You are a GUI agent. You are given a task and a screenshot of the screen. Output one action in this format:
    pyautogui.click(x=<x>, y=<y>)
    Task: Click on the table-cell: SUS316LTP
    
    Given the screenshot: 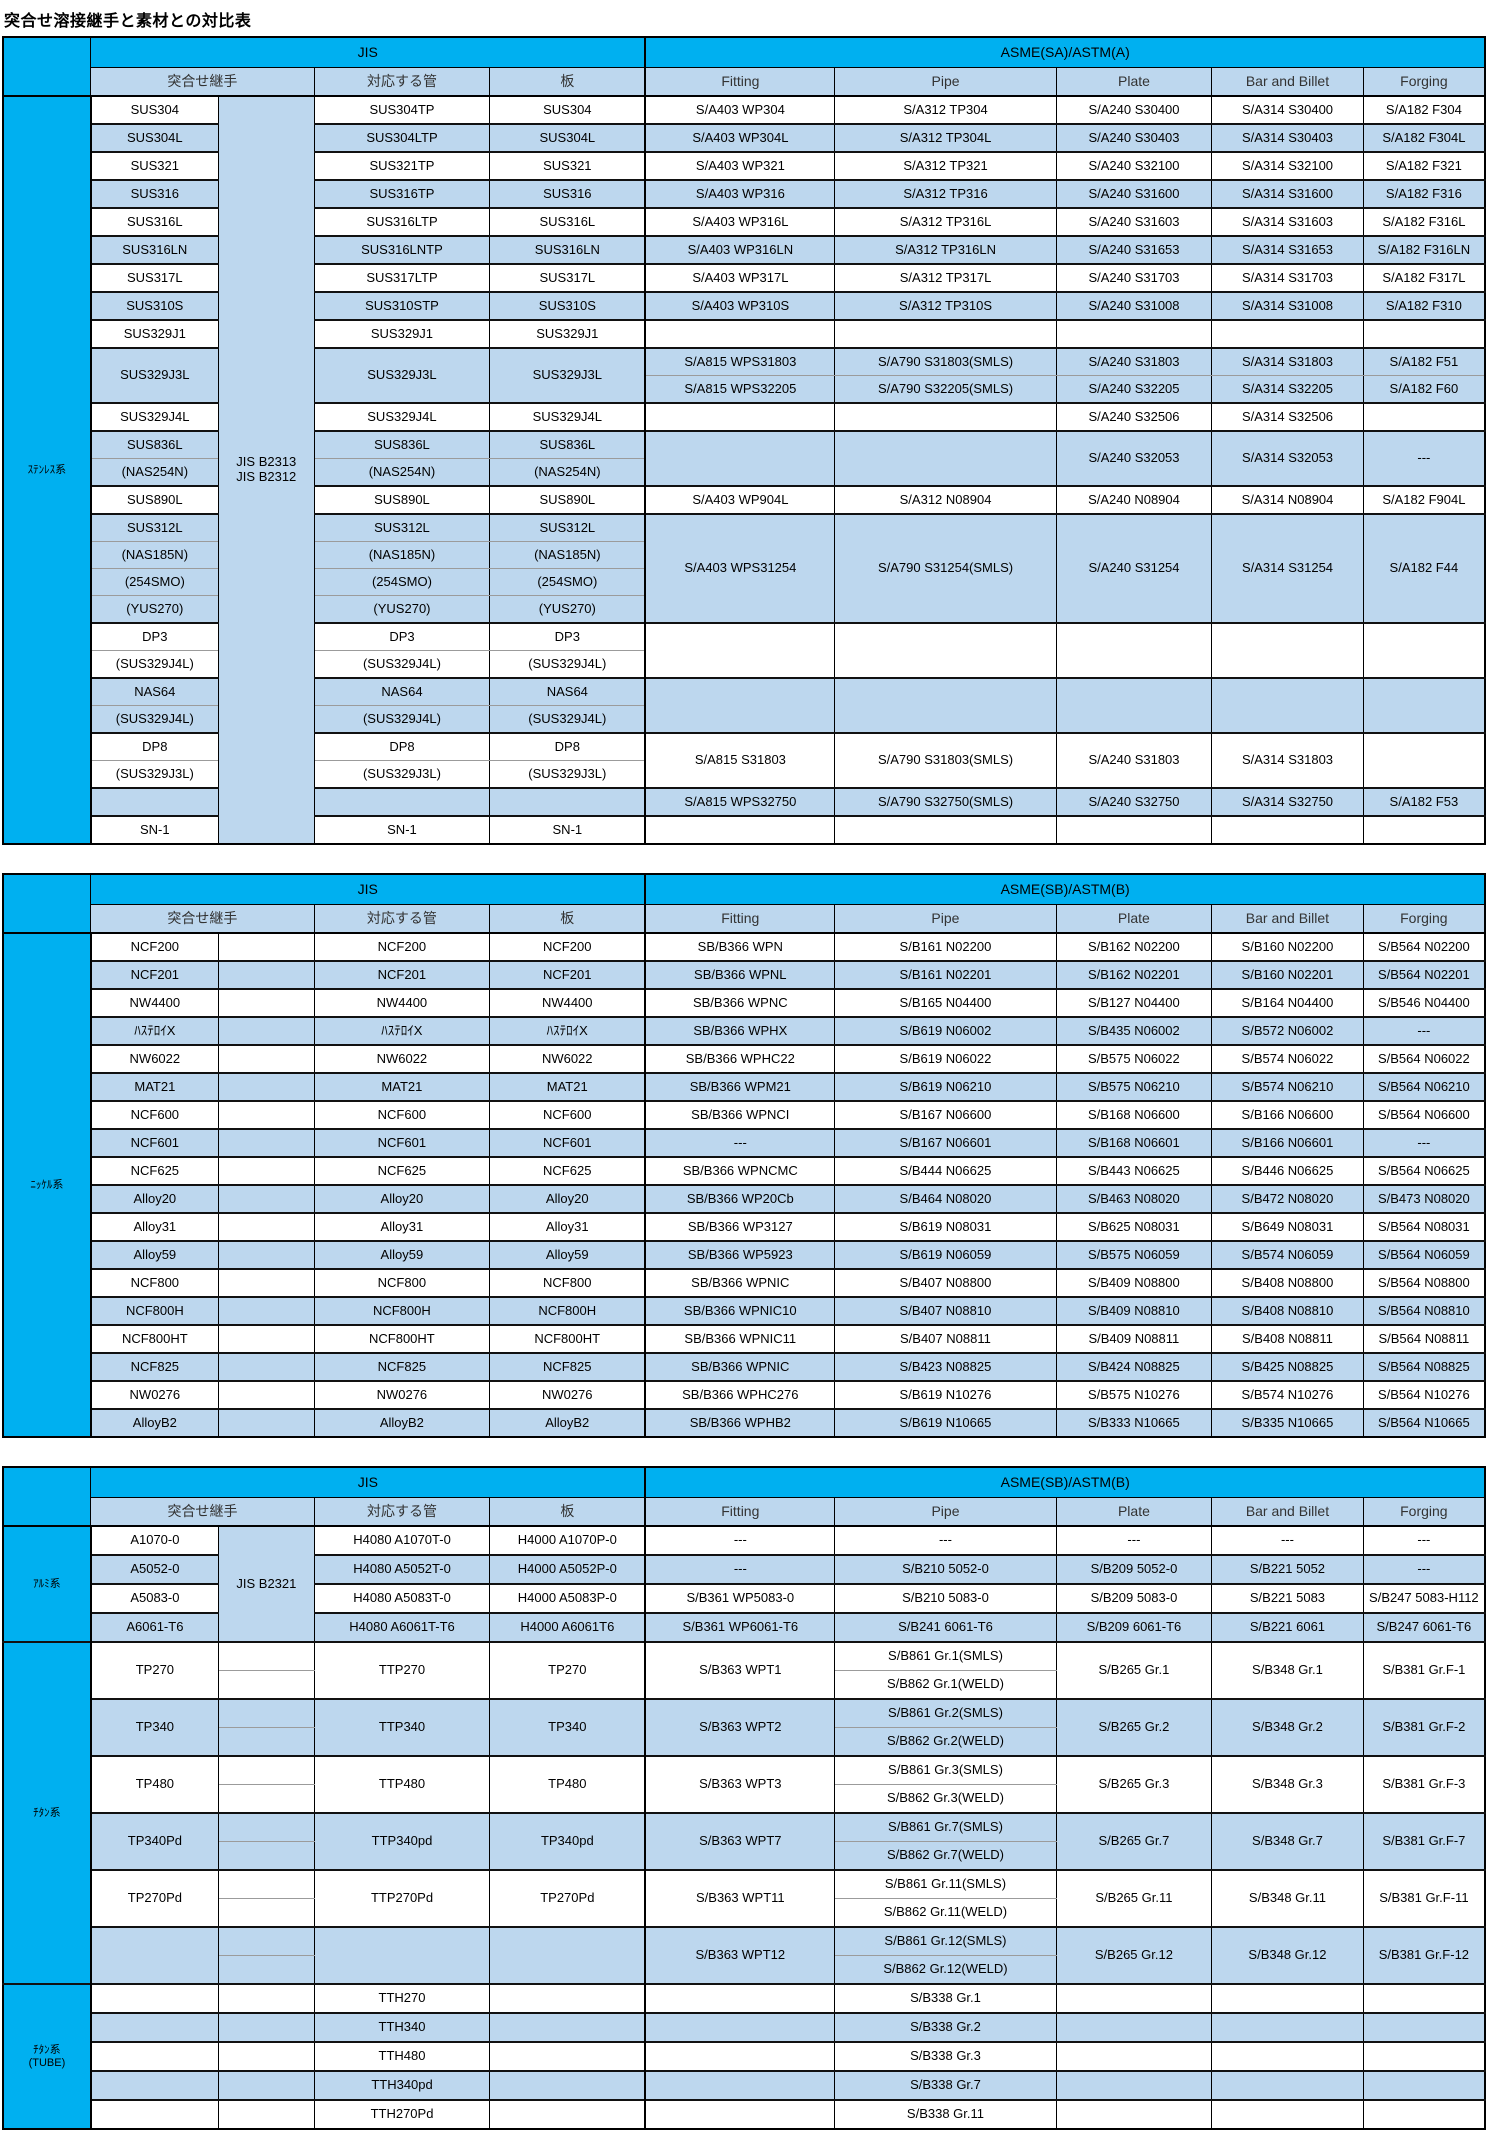 What is the action you would take?
    pyautogui.click(x=402, y=222)
    